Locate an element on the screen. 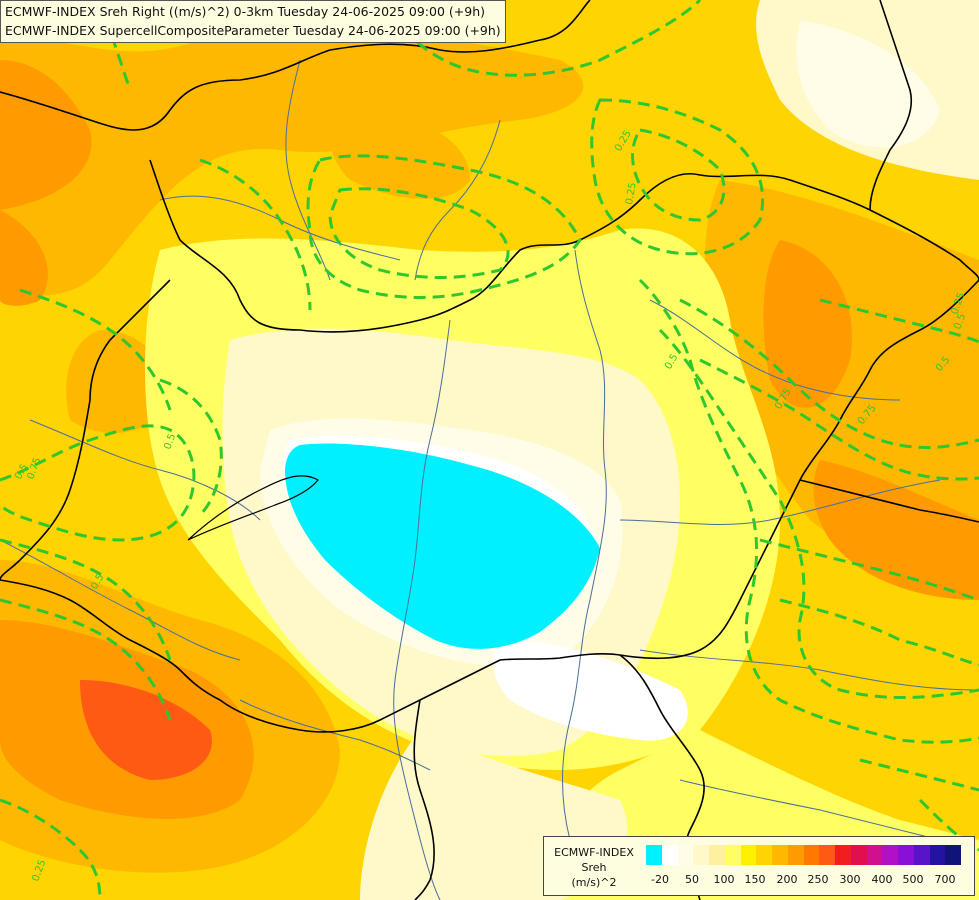 This screenshot has width=979, height=900. border-austria is located at coordinates (85, 430).